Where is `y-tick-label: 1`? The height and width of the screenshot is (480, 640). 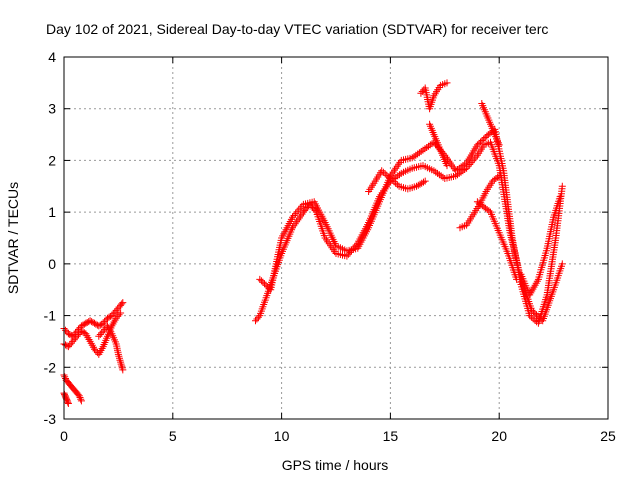
y-tick-label: 1 is located at coordinates (52, 212).